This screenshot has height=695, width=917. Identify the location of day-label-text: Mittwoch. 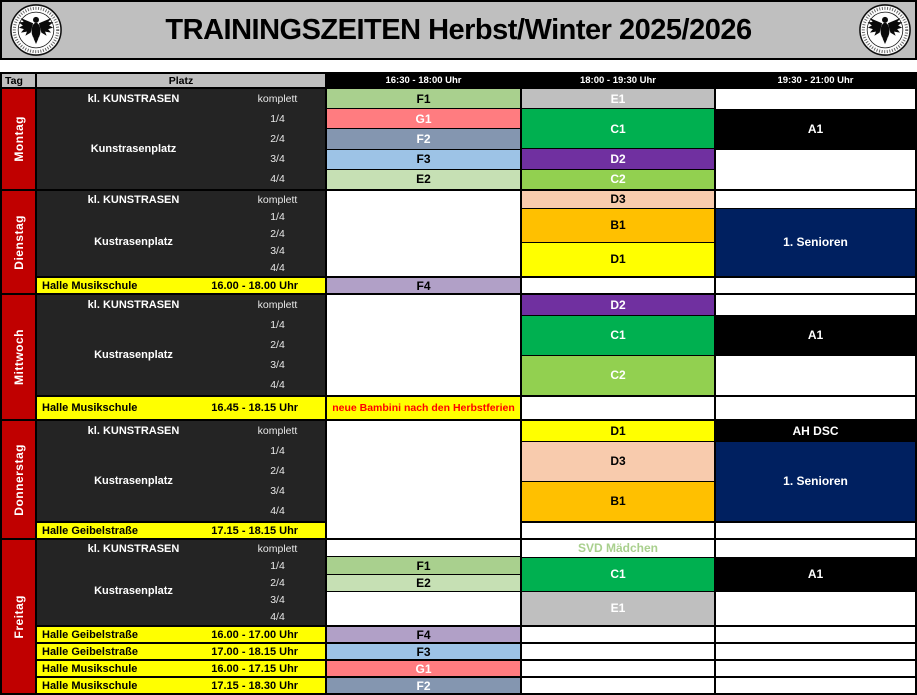
(18, 357).